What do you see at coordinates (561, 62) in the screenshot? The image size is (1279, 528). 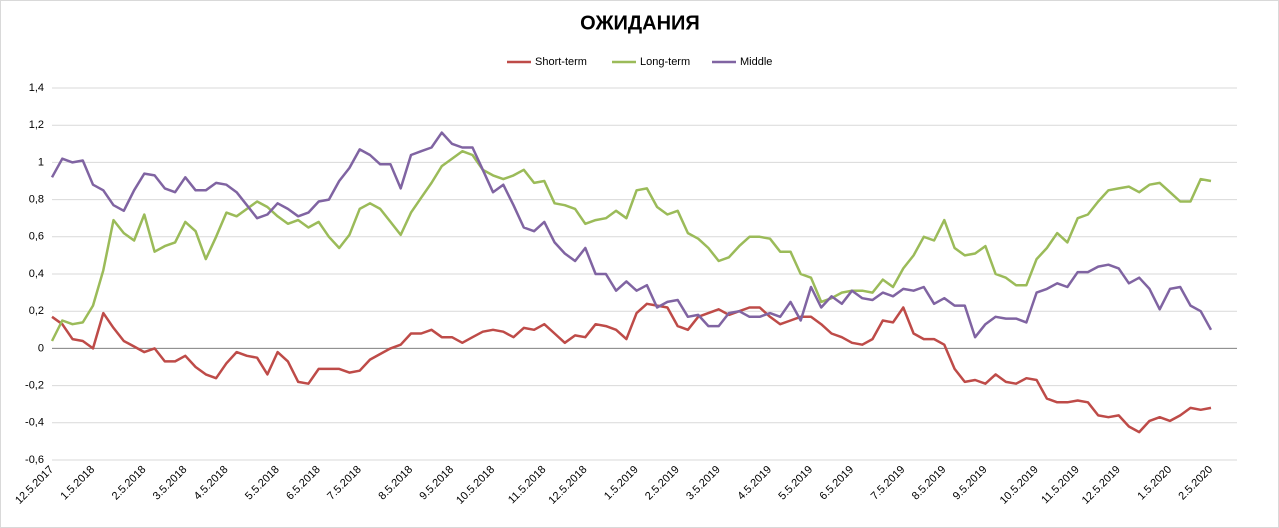 I see `legend-label: Short-term` at bounding box center [561, 62].